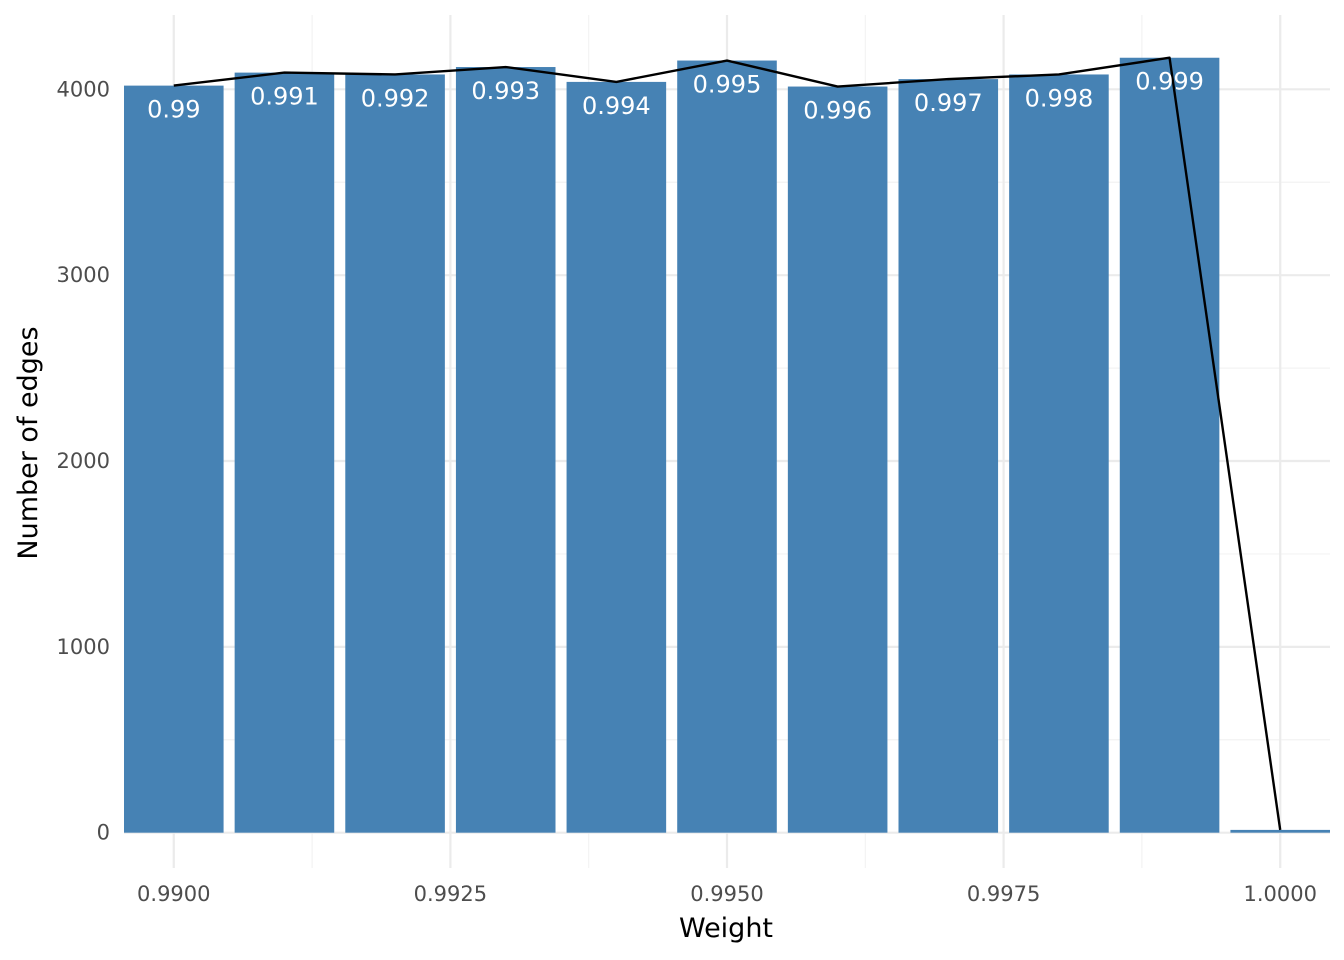  I want to click on x-axis-title: Weight, so click(726, 928).